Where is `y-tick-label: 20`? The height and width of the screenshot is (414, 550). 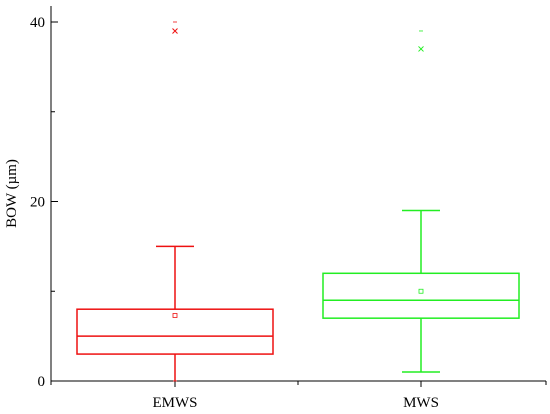 y-tick-label: 20 is located at coordinates (37, 203).